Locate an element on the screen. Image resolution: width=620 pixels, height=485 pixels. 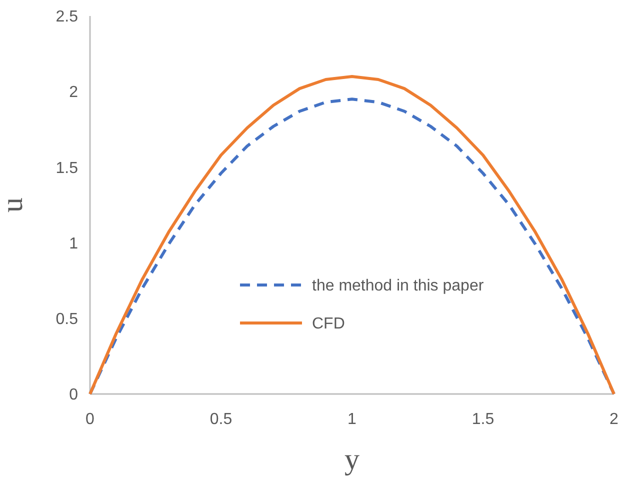
y-tick-label: 0.5 is located at coordinates (67, 319).